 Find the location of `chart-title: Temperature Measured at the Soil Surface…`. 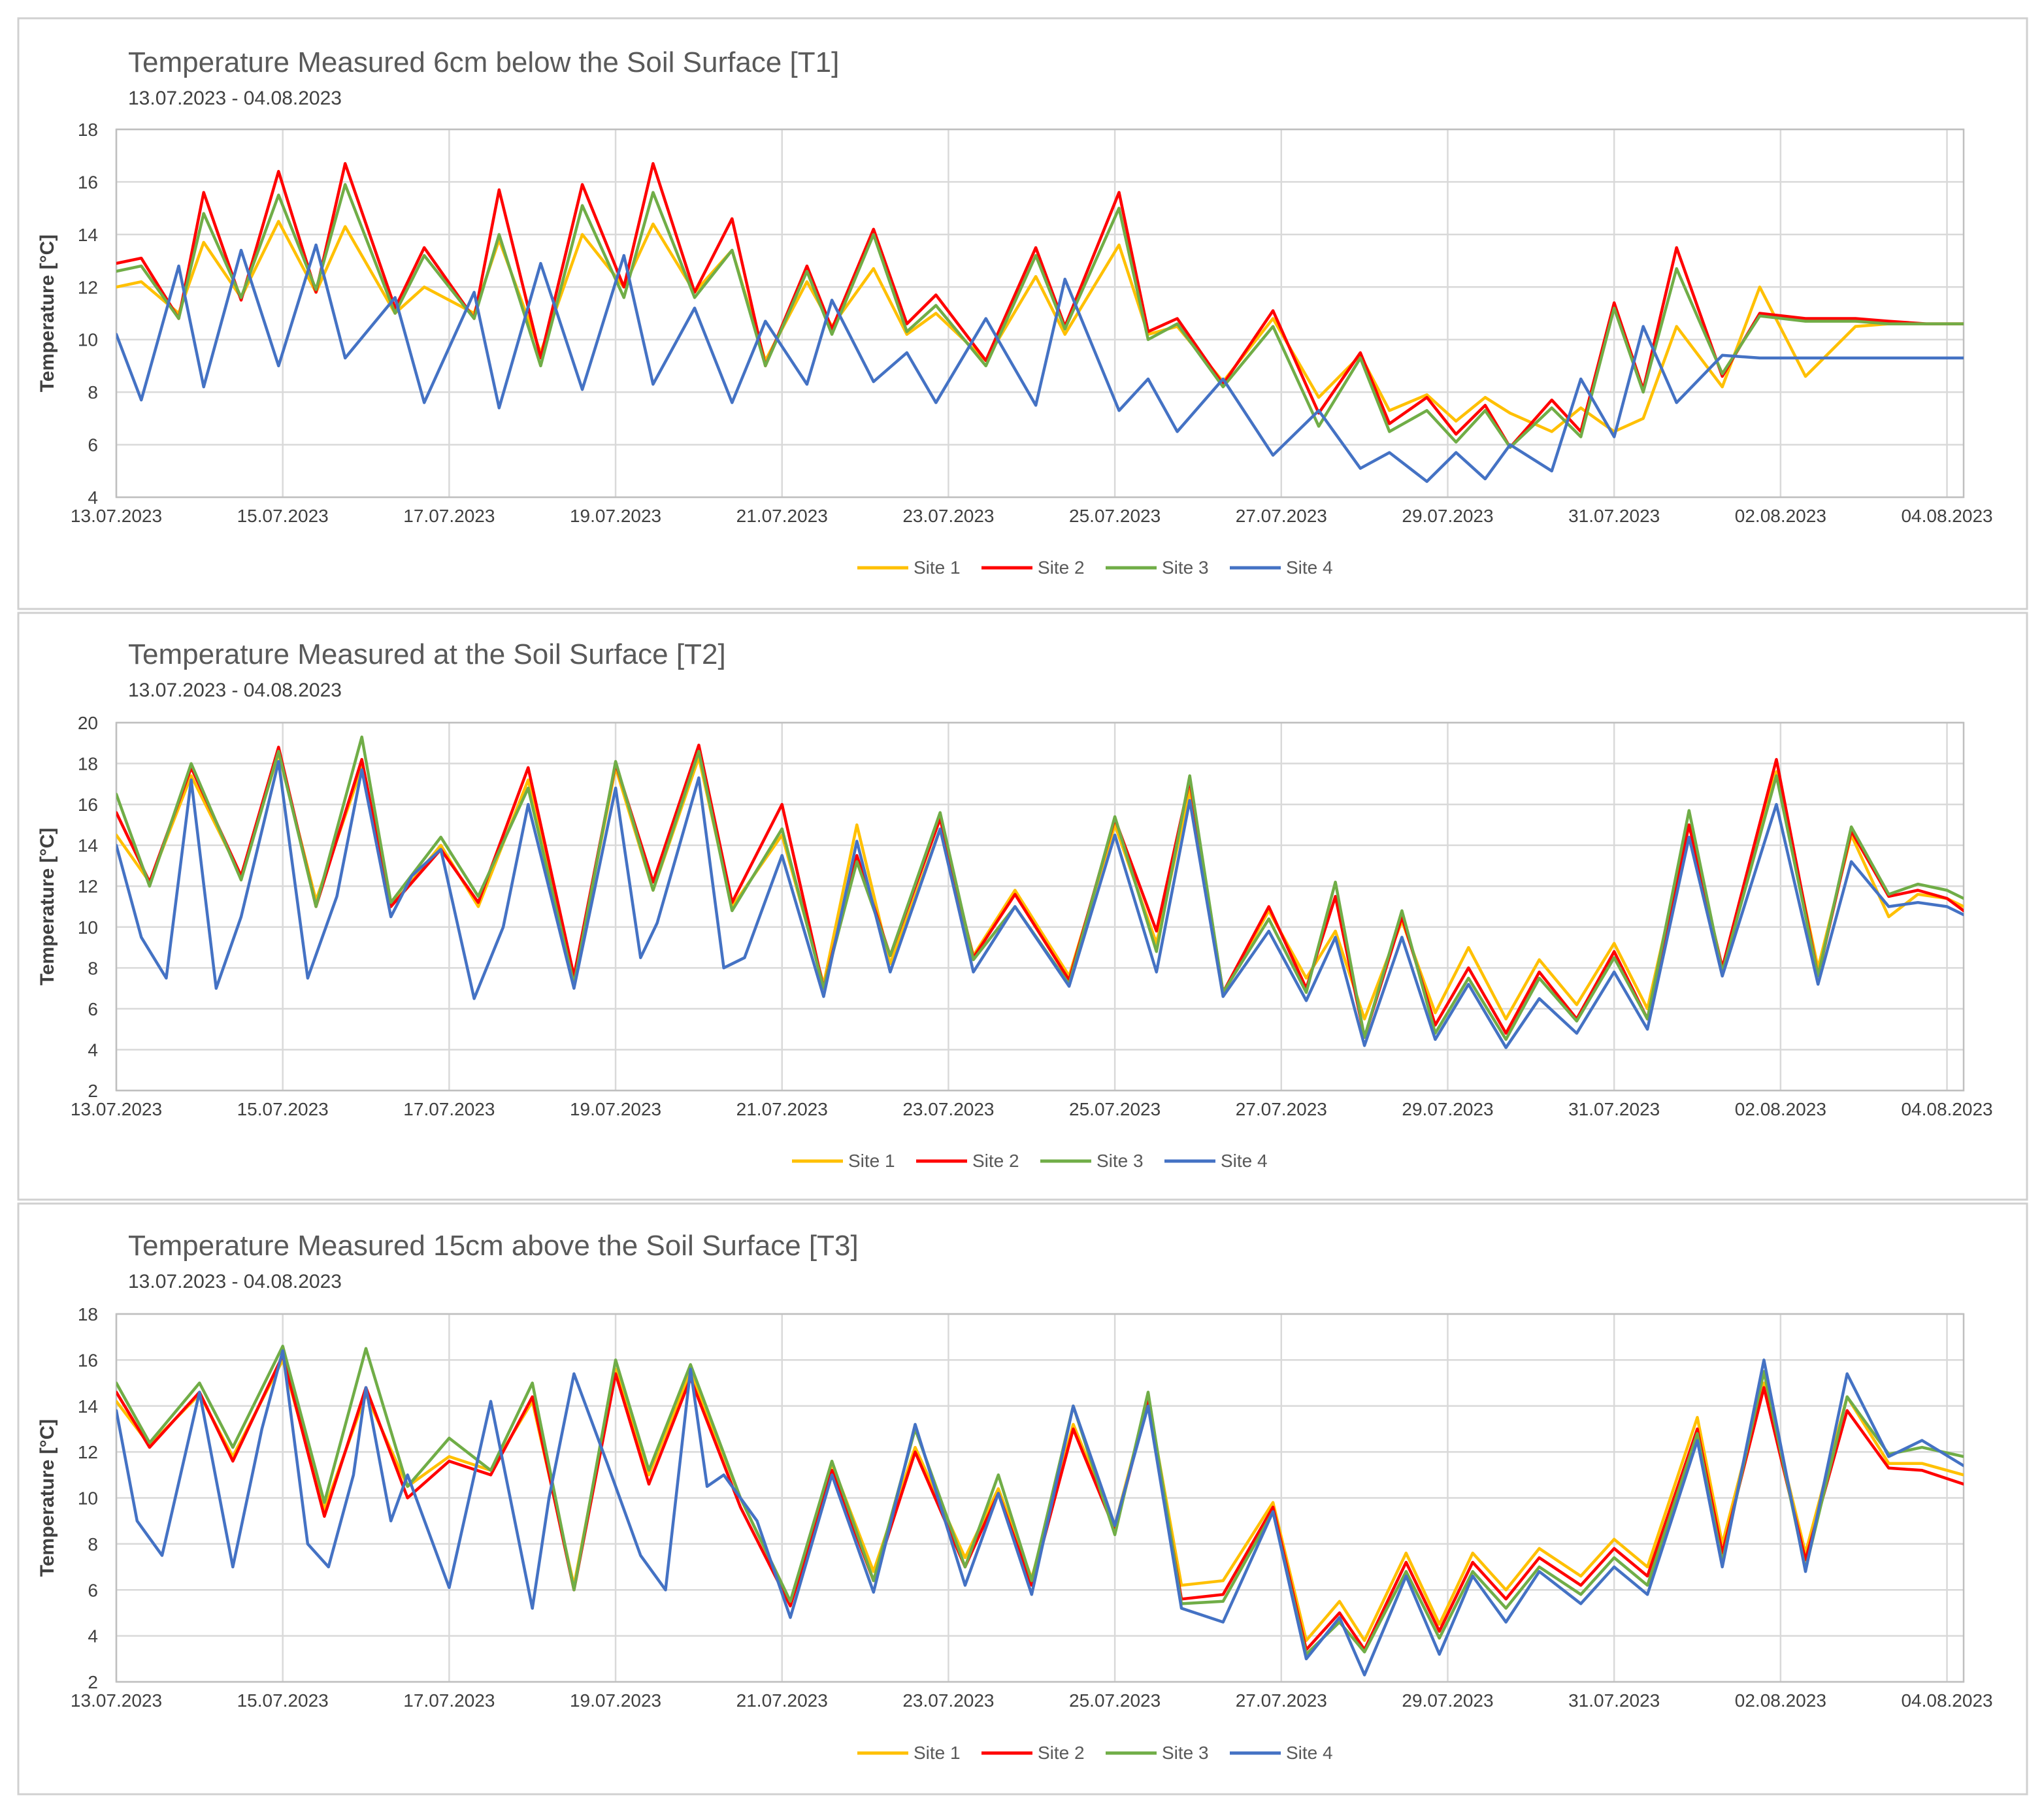

chart-title: Temperature Measured at the Soil Surface… is located at coordinates (427, 654).